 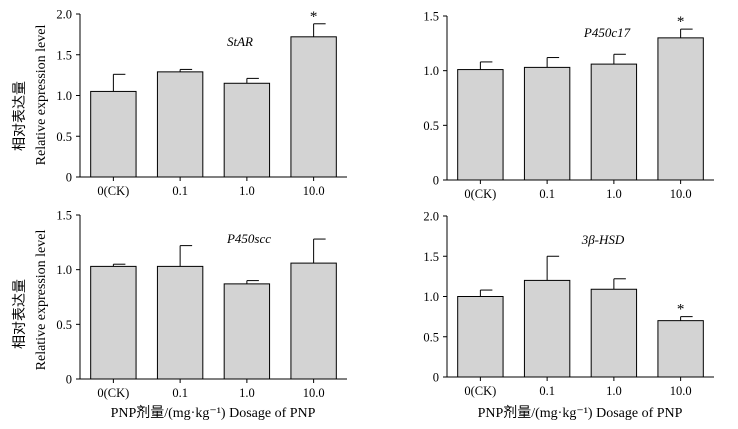 What do you see at coordinates (580, 413) in the screenshot?
I see `x-axis-label-right: PNP剂量/(mg·kg⁻¹) Dosage of PNP` at bounding box center [580, 413].